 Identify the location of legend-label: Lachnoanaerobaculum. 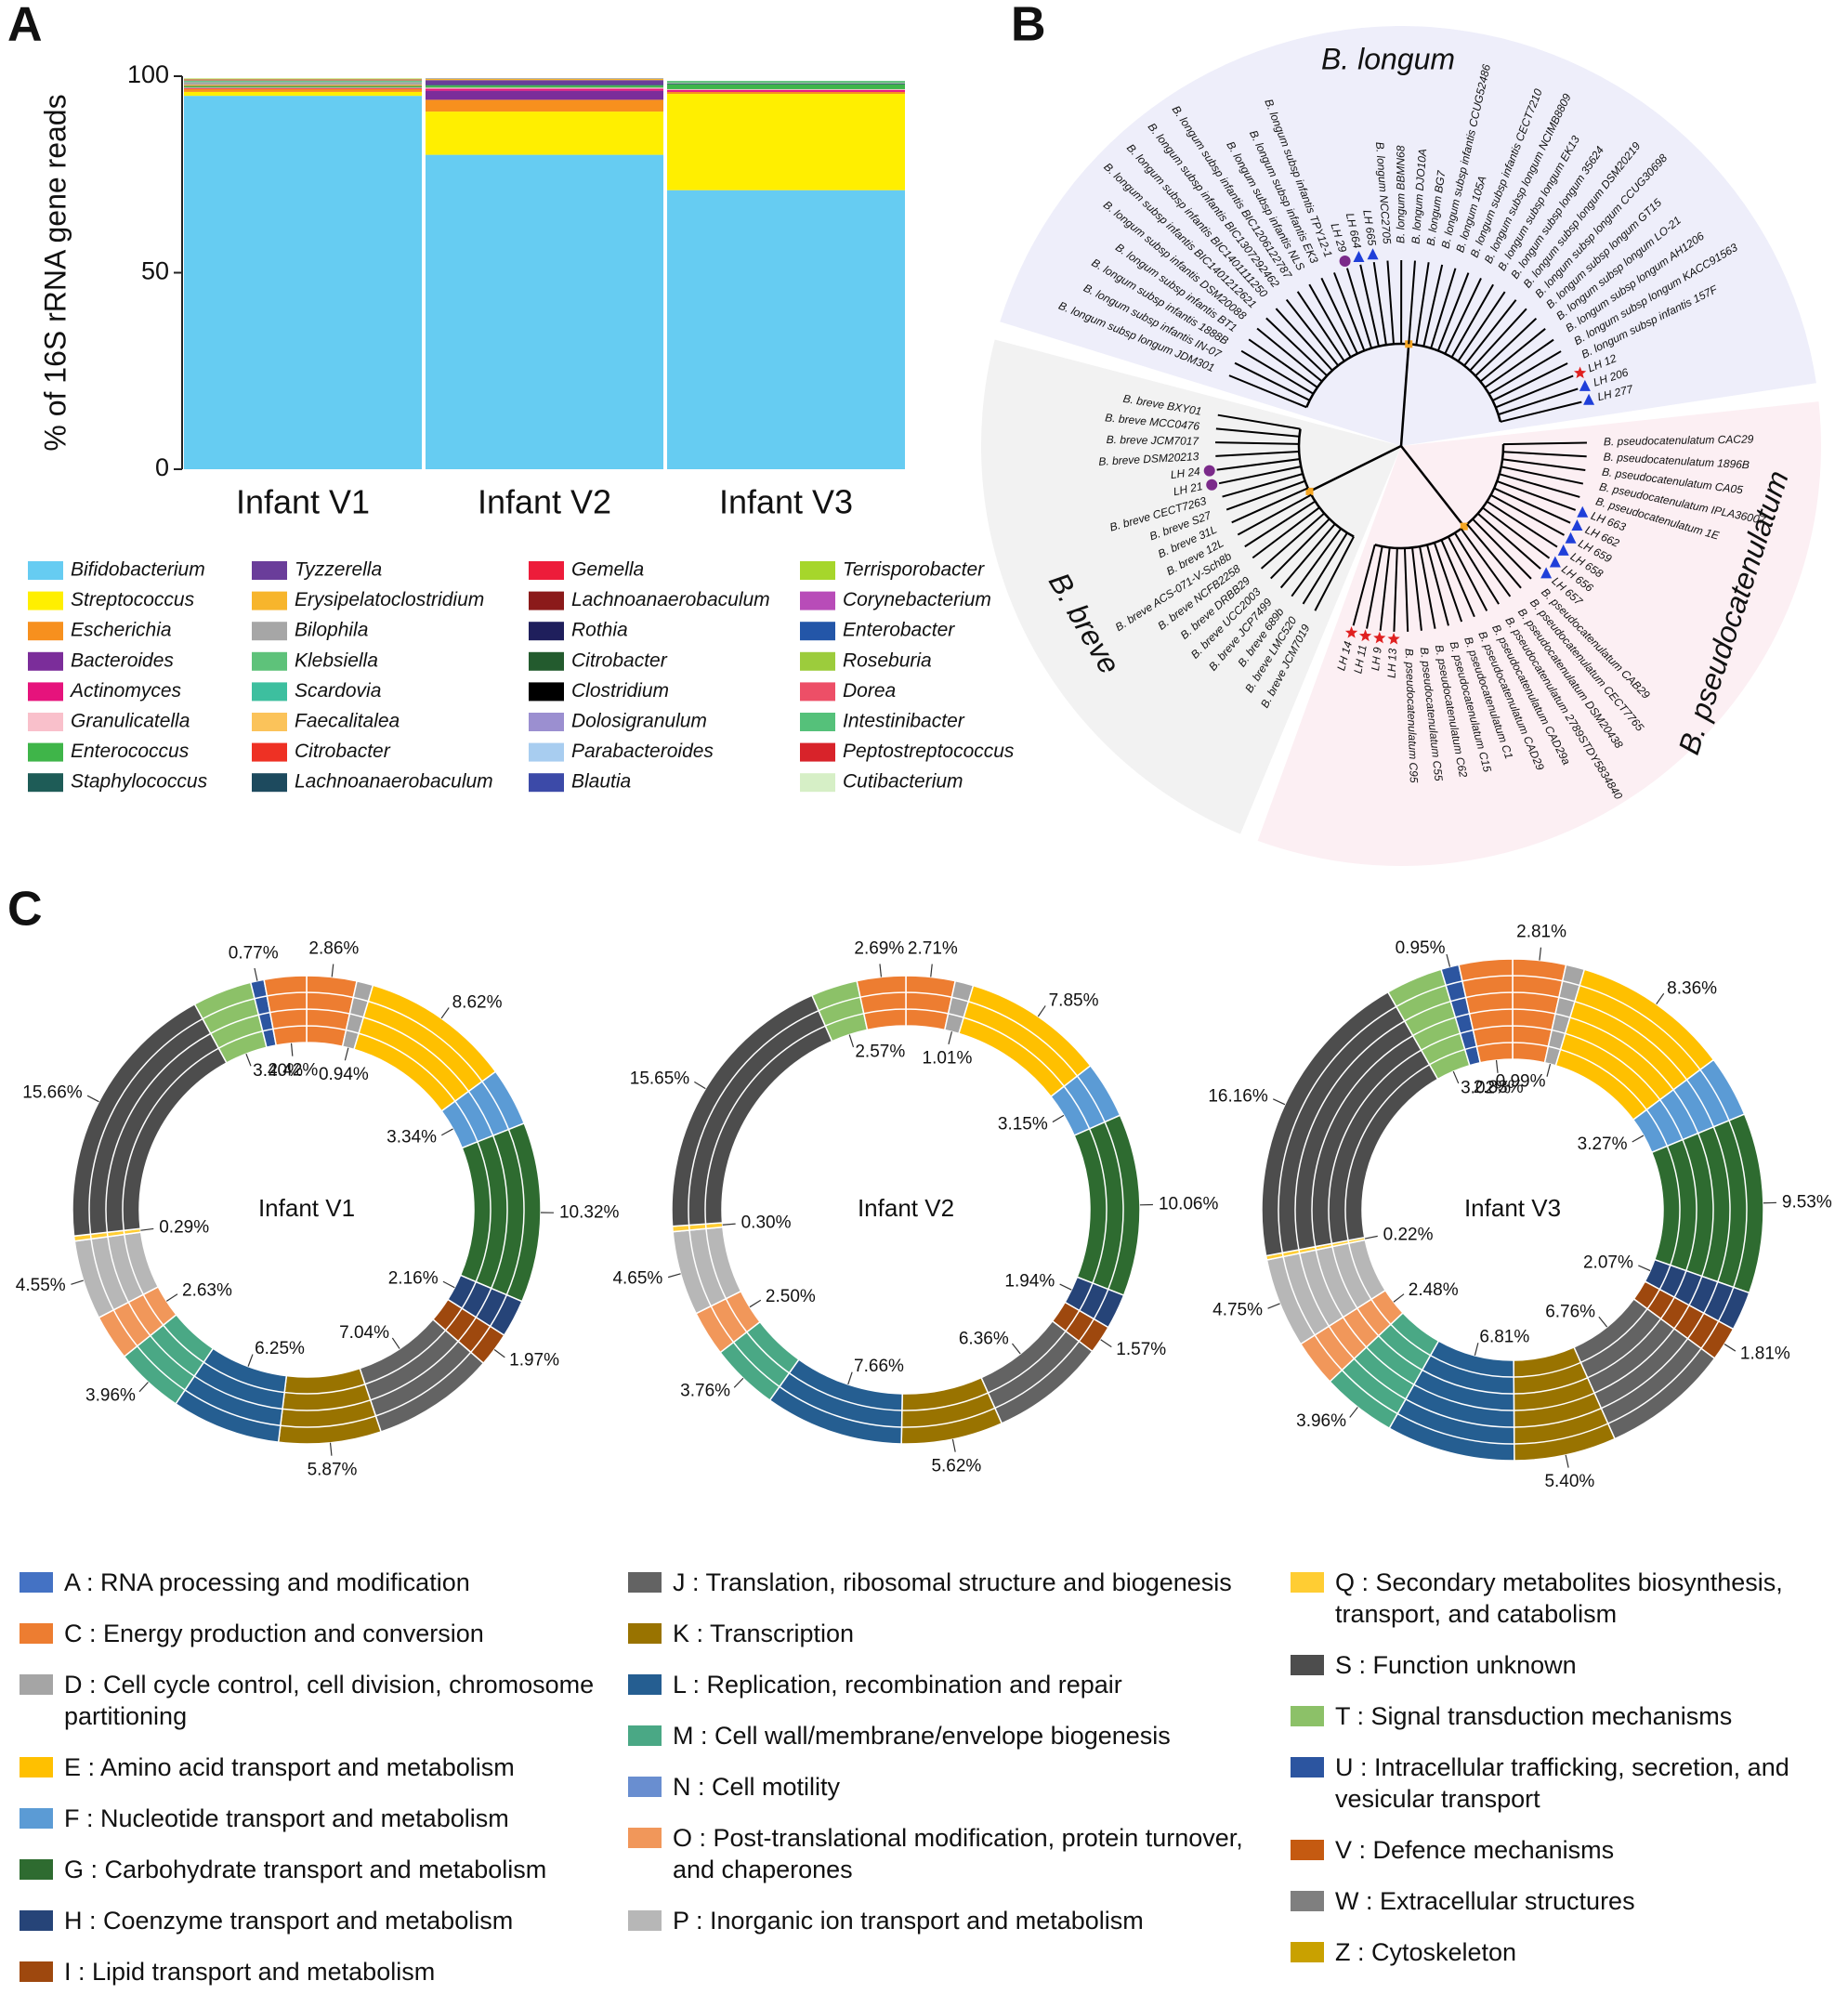
(671, 599).